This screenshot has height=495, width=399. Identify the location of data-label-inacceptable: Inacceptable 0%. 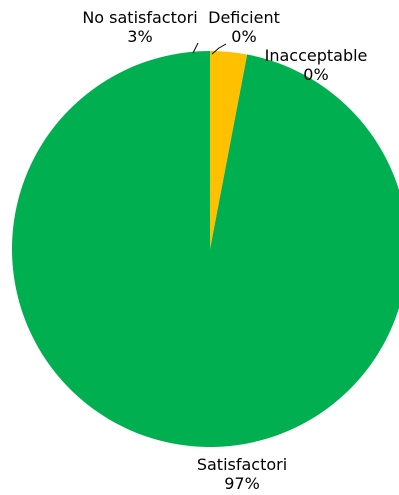
(316, 65).